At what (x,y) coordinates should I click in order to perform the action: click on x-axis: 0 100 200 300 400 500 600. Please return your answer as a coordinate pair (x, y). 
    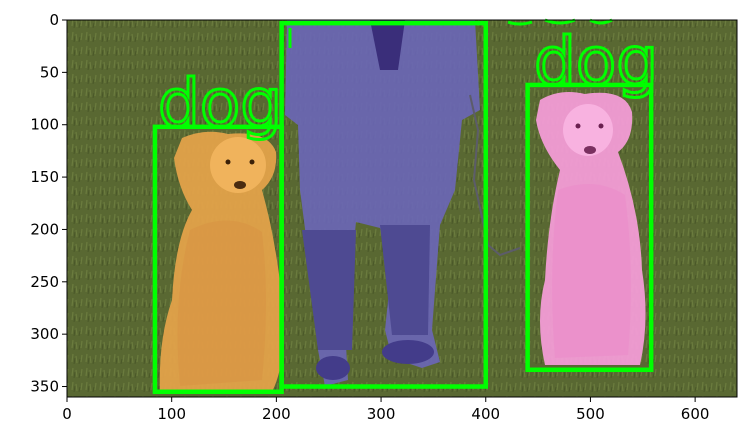
    Looking at the image, I should click on (385, 410).